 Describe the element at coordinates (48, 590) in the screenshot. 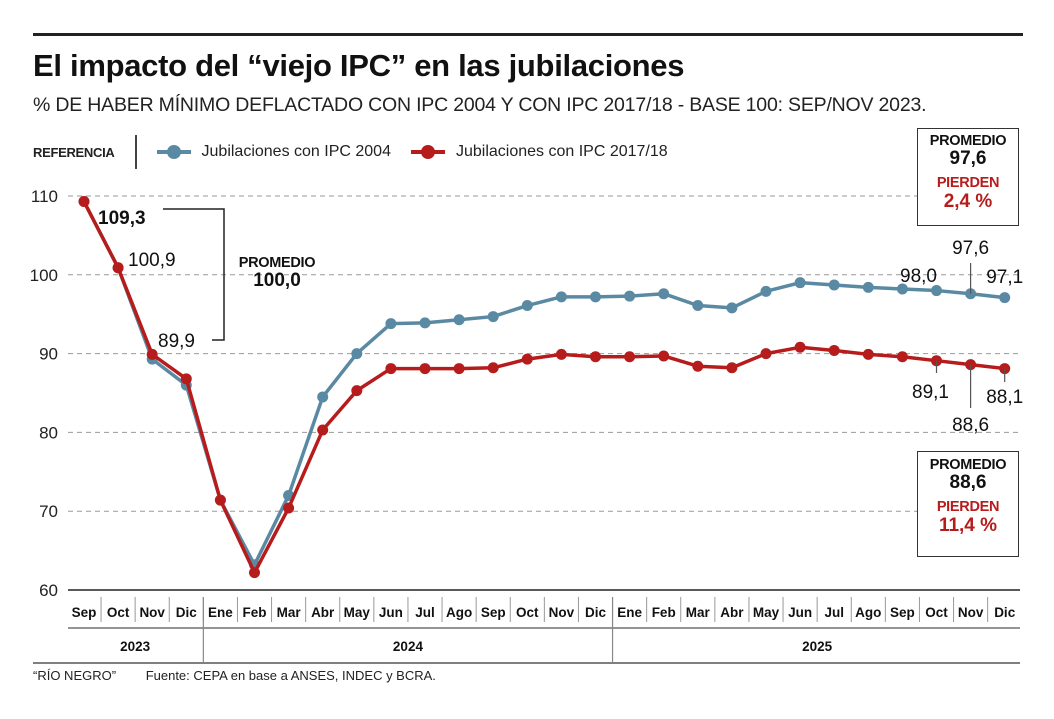

I see `y-tick-label: 60` at that location.